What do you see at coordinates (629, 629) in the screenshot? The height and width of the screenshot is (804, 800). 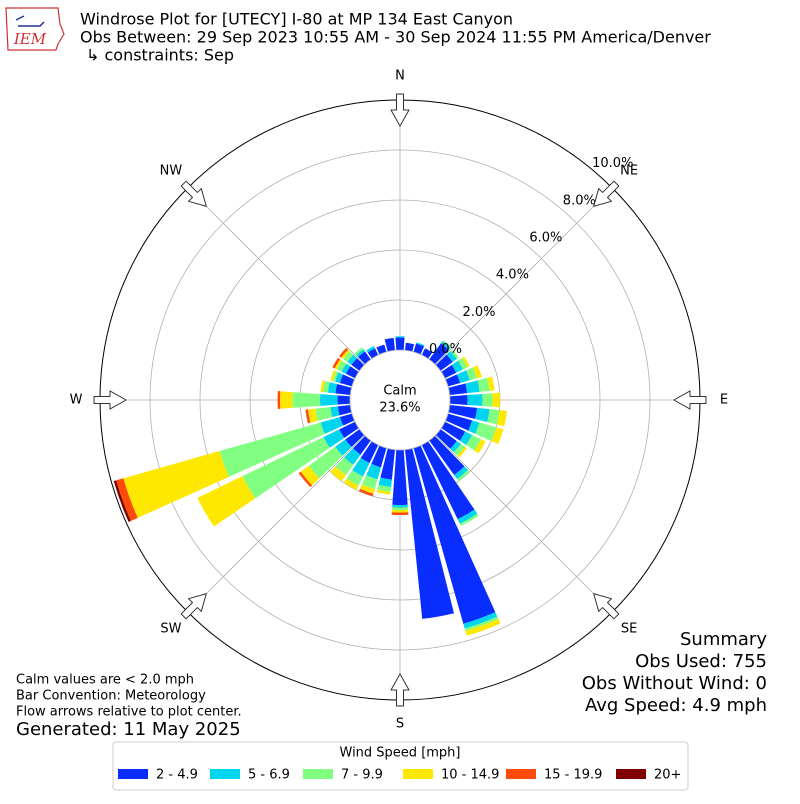 I see `compass-label: SE` at bounding box center [629, 629].